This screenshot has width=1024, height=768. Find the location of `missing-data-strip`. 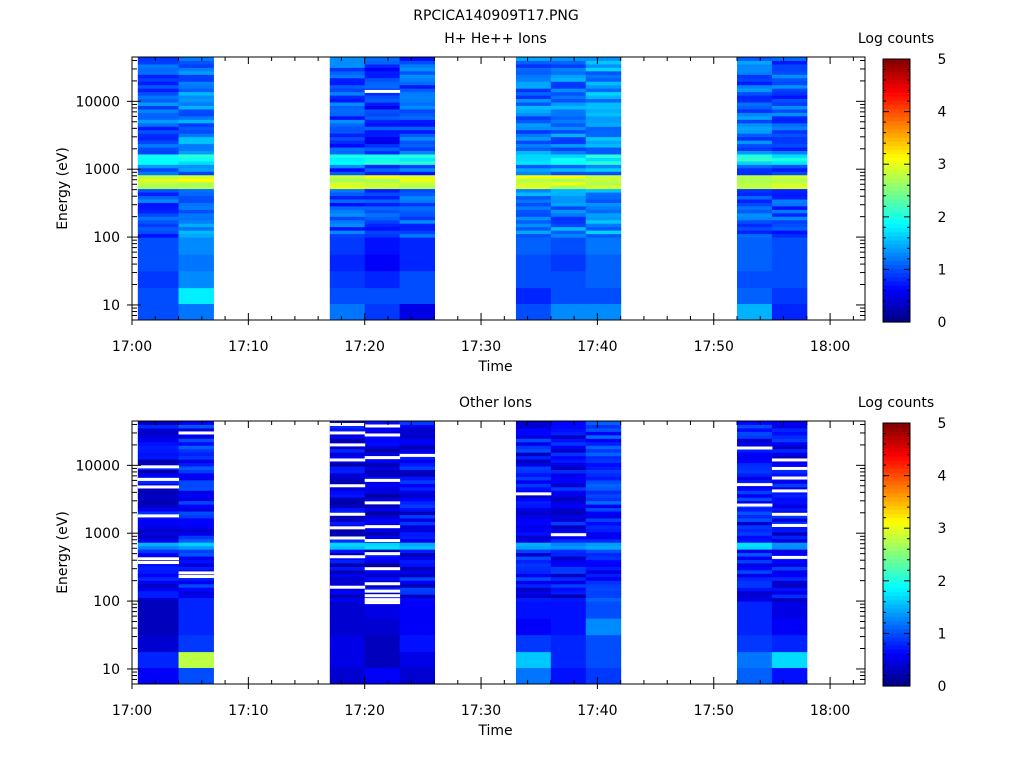

missing-data-strip is located at coordinates (347, 460).